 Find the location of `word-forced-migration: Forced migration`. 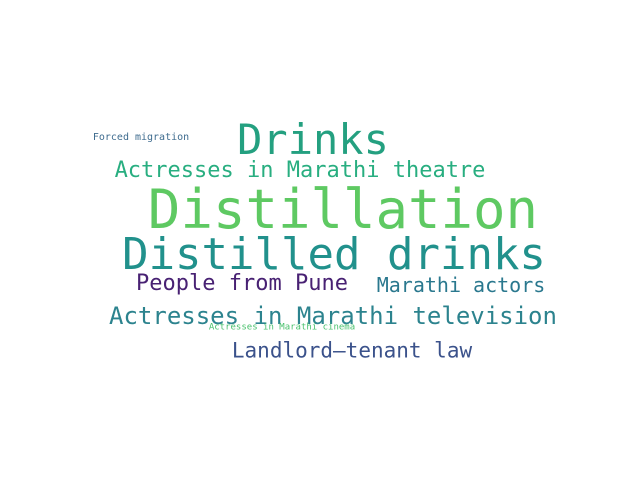

word-forced-migration: Forced migration is located at coordinates (141, 137).